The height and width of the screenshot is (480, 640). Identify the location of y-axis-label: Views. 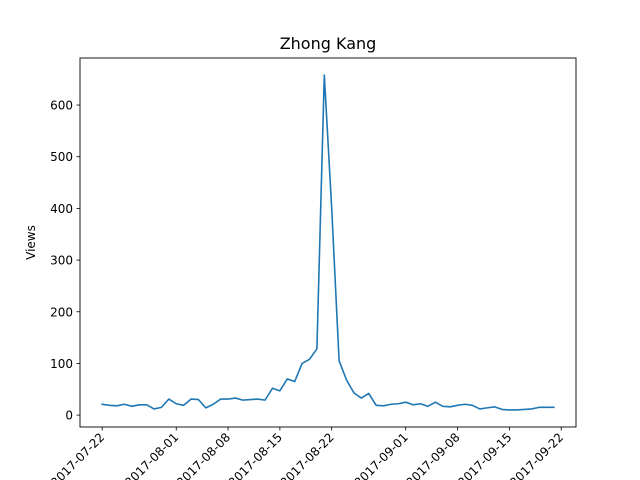
(31, 242).